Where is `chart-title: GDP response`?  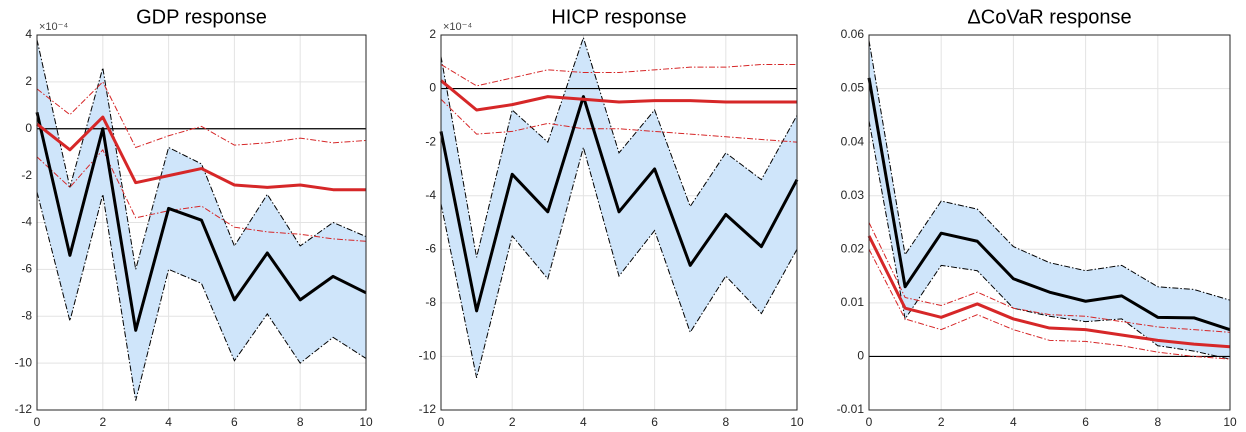 chart-title: GDP response is located at coordinates (201, 17).